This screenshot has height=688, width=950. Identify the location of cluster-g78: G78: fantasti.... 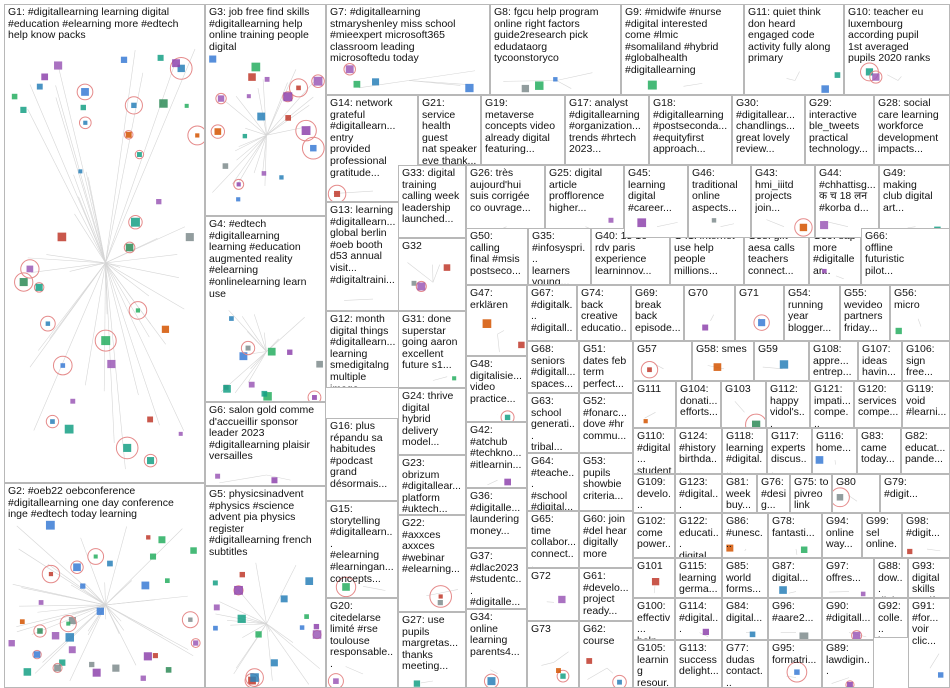
(795, 535).